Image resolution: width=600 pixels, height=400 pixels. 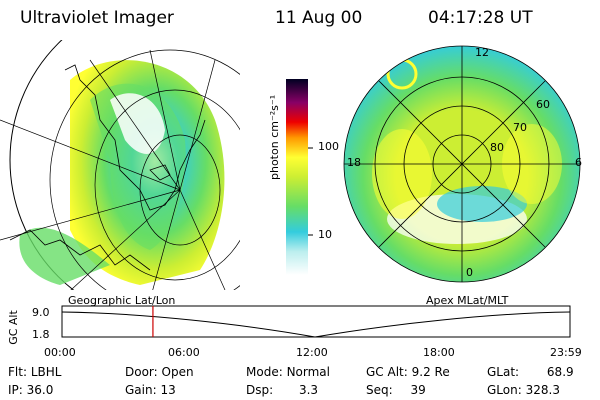 I want to click on mlat-label-80: 80, so click(x=497, y=147).